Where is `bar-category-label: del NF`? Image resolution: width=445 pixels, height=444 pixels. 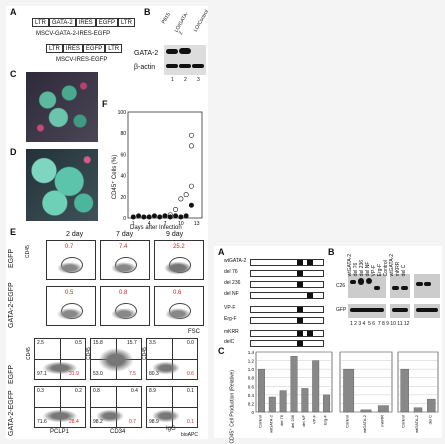
bar-category-label: del NF is located at coordinates (303, 420).